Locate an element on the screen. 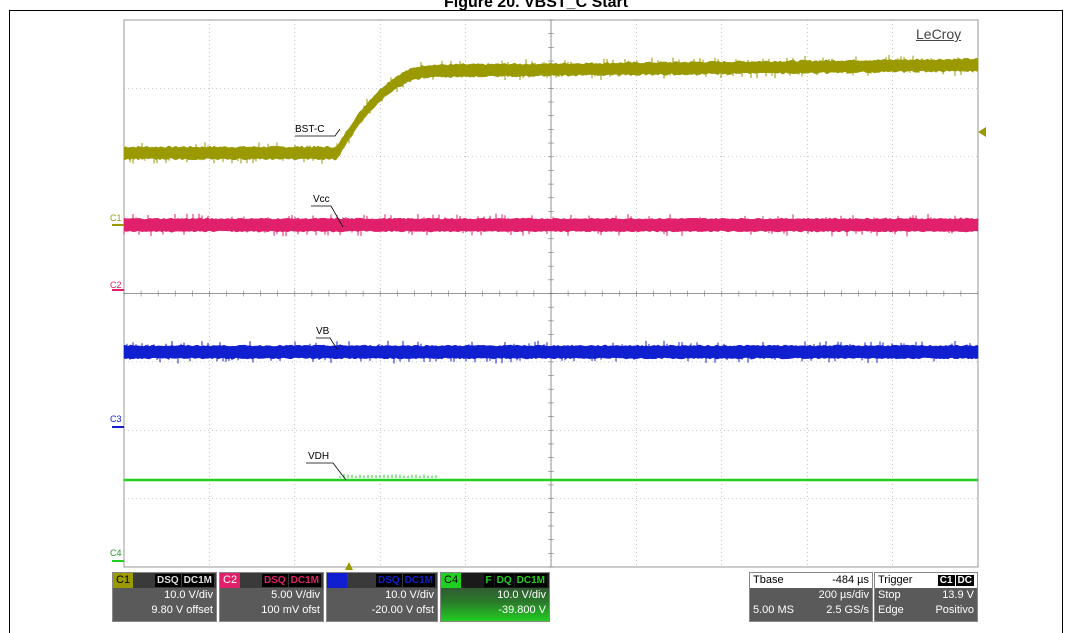 The height and width of the screenshot is (633, 1072). trace-c1 is located at coordinates (551, 109).